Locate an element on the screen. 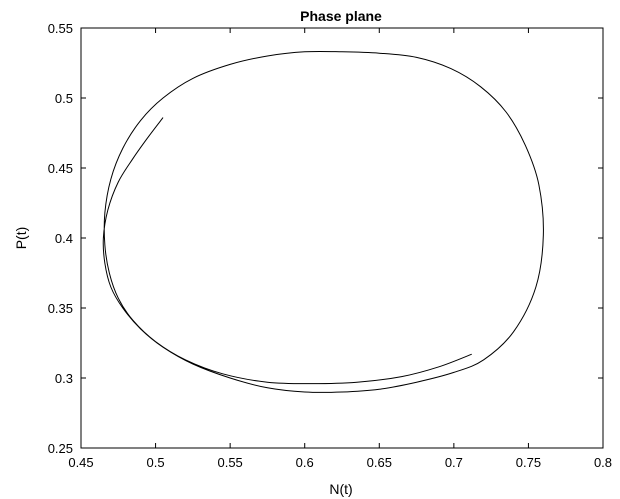  x-tick-label: 0.8 is located at coordinates (603, 462).